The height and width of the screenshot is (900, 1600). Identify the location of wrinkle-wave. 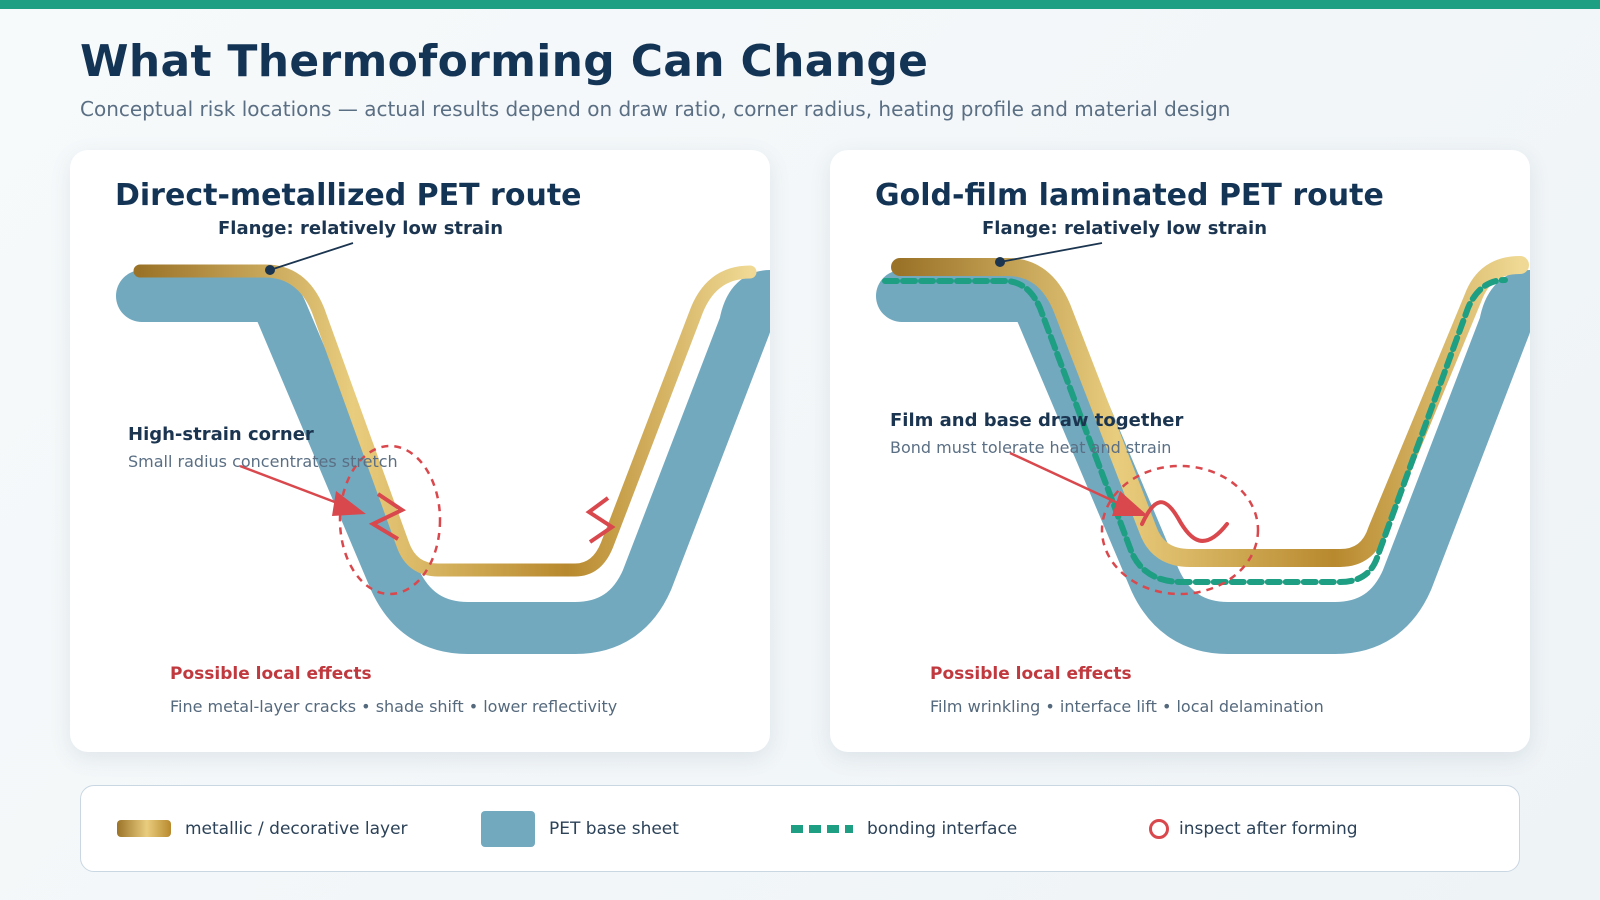
(1184, 521).